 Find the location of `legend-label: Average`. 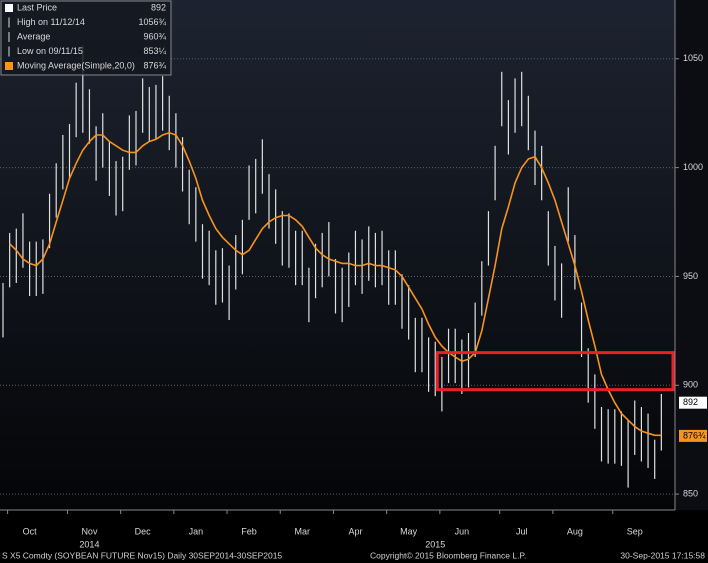

legend-label: Average is located at coordinates (33, 36).